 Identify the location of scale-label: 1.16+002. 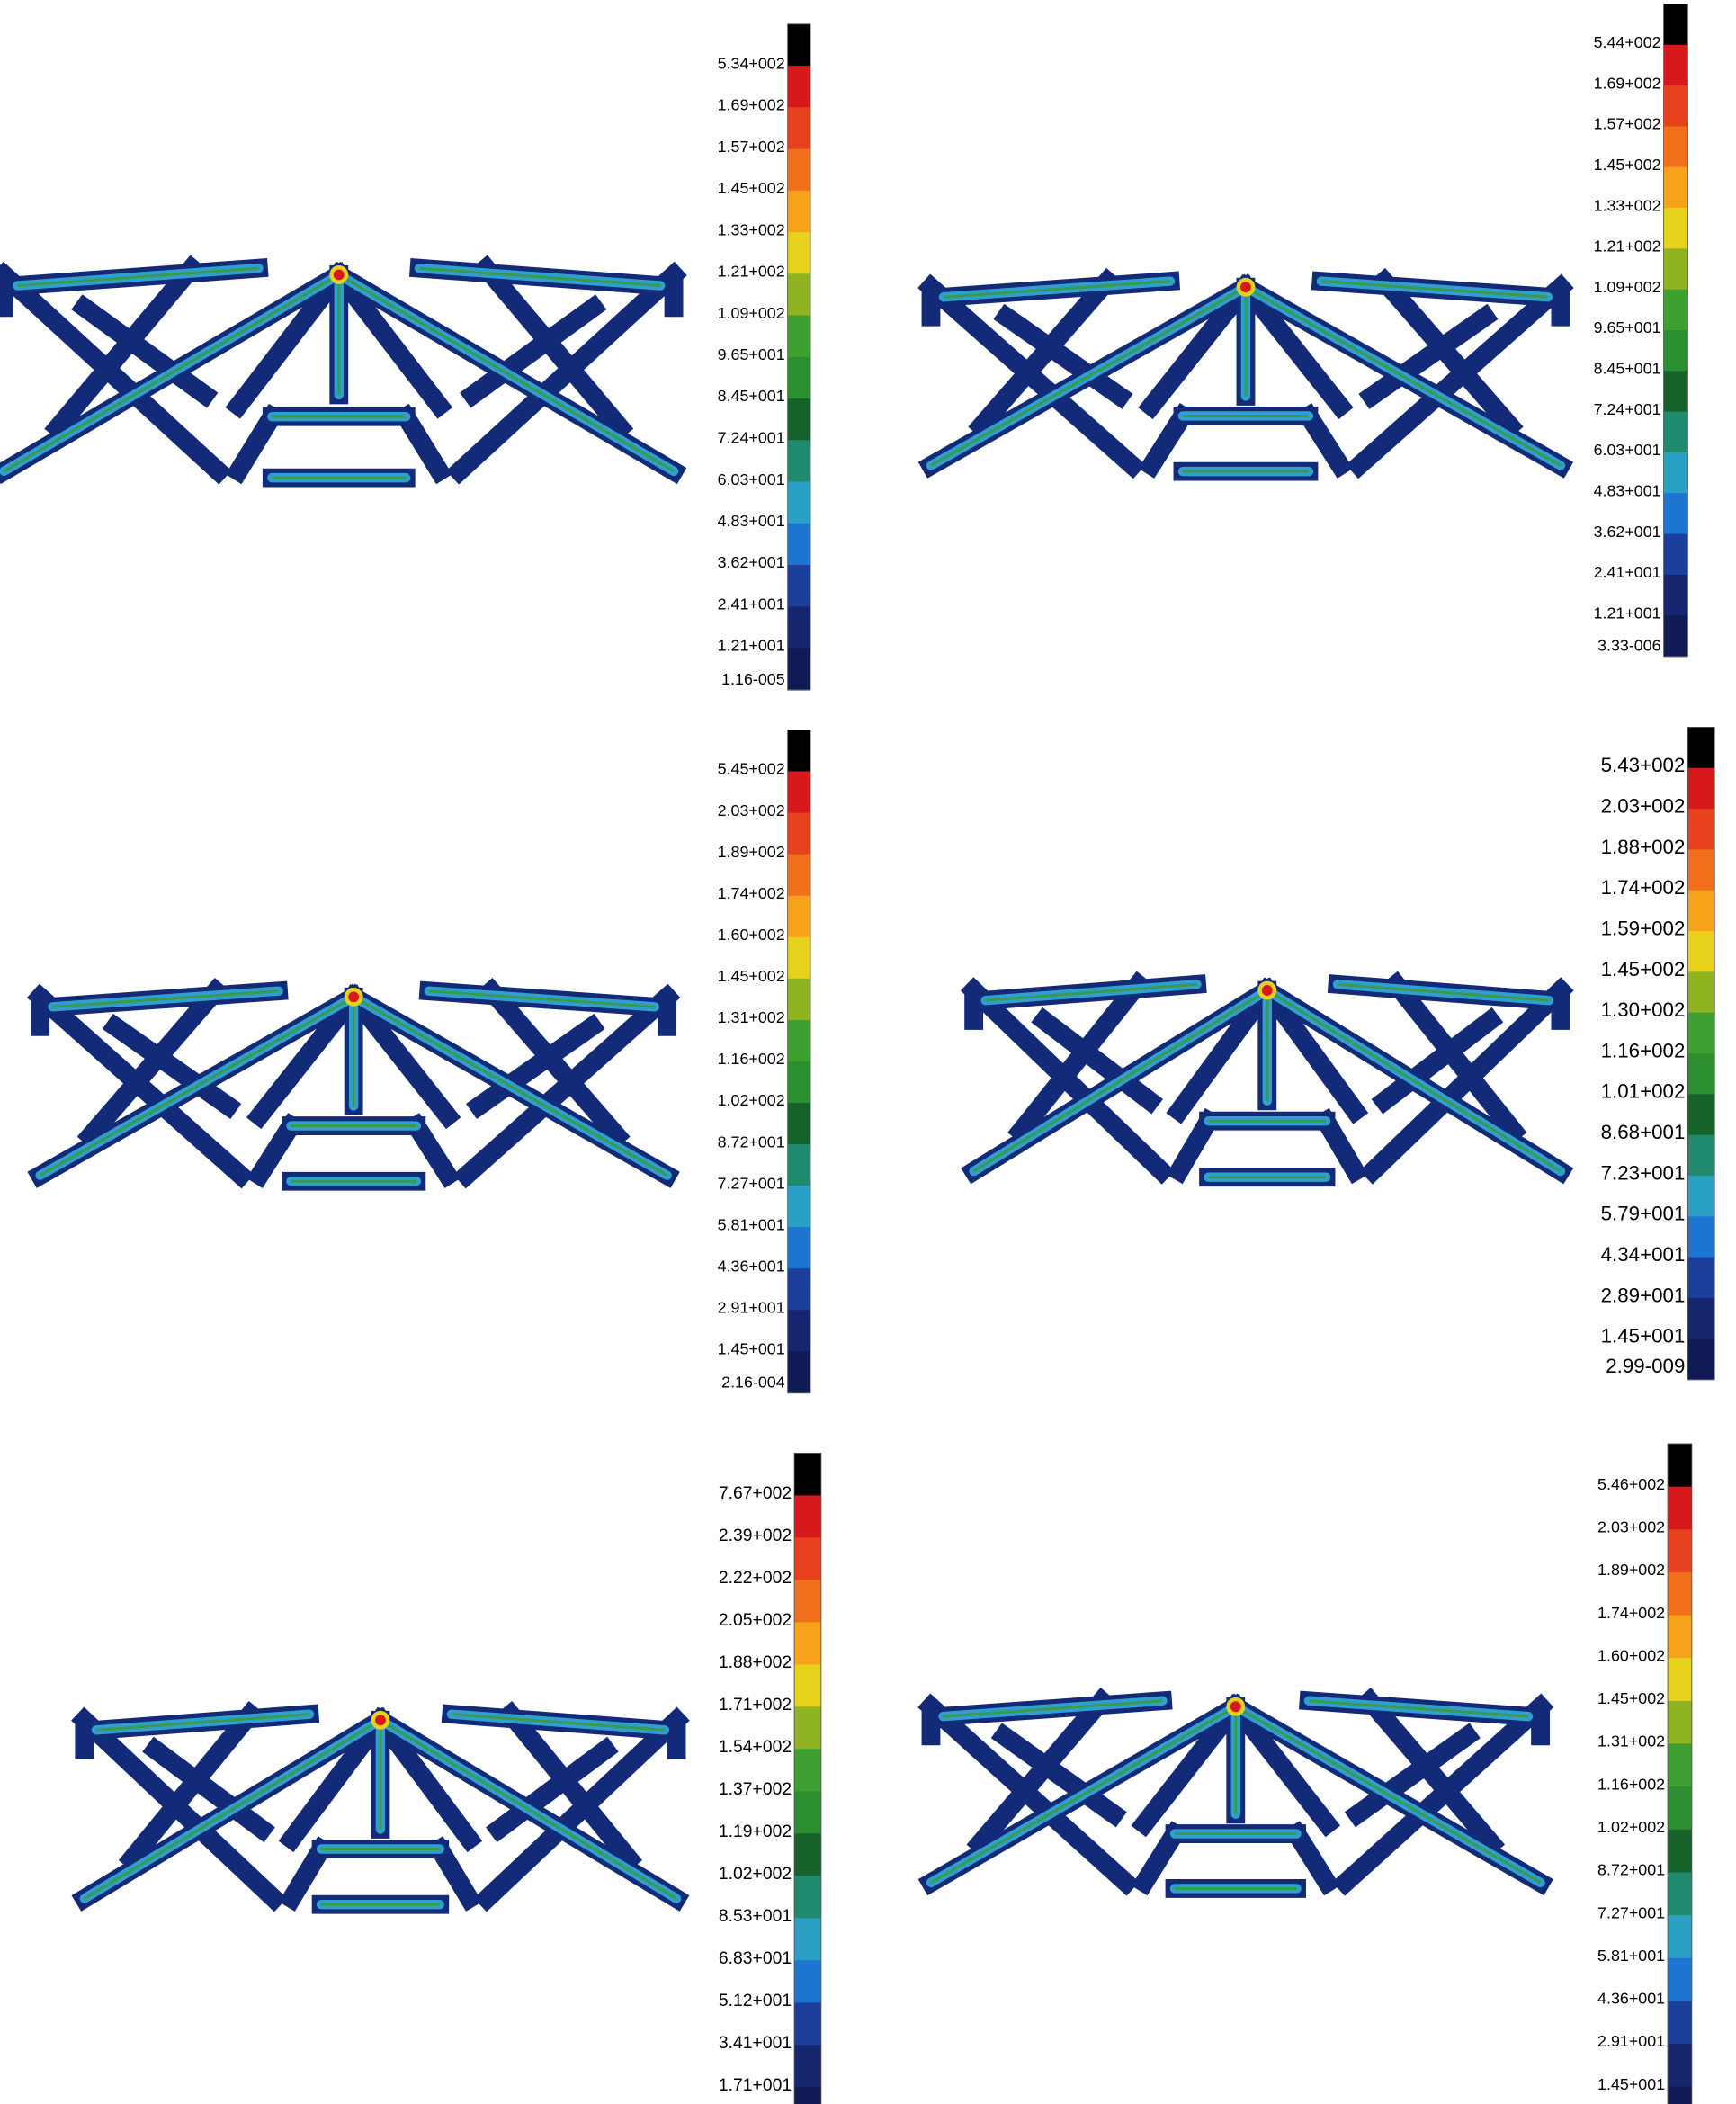
(1631, 1784).